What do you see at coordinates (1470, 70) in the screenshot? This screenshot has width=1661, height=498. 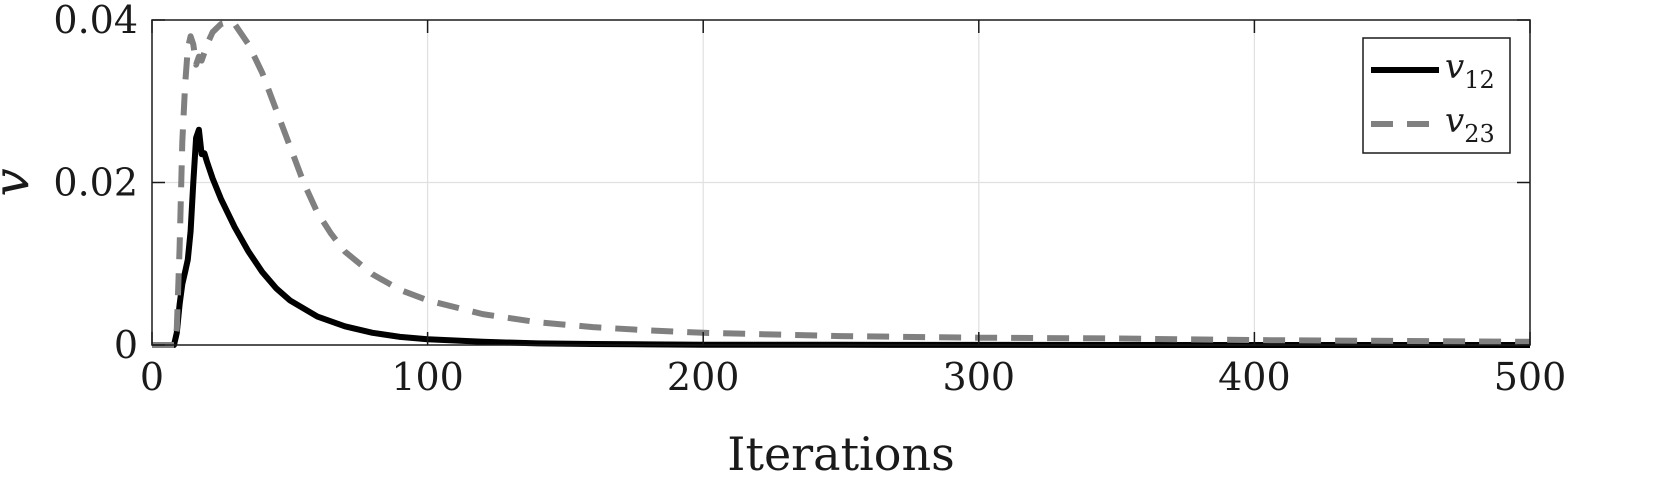 I see `legend-label-v12: v12` at bounding box center [1470, 70].